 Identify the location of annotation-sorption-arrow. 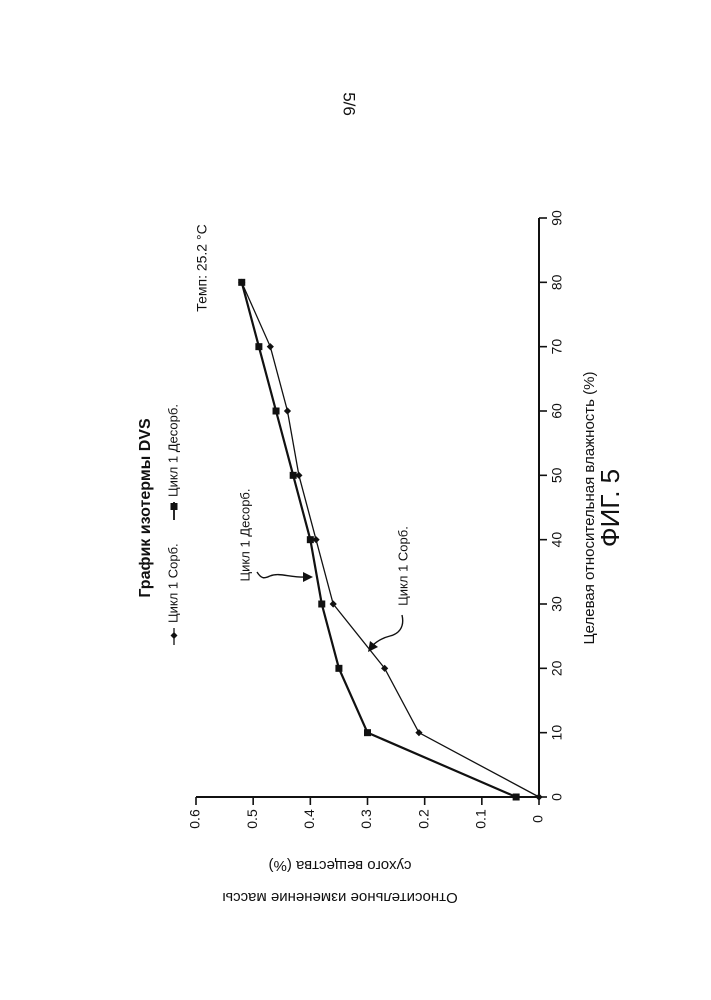
(387, 630).